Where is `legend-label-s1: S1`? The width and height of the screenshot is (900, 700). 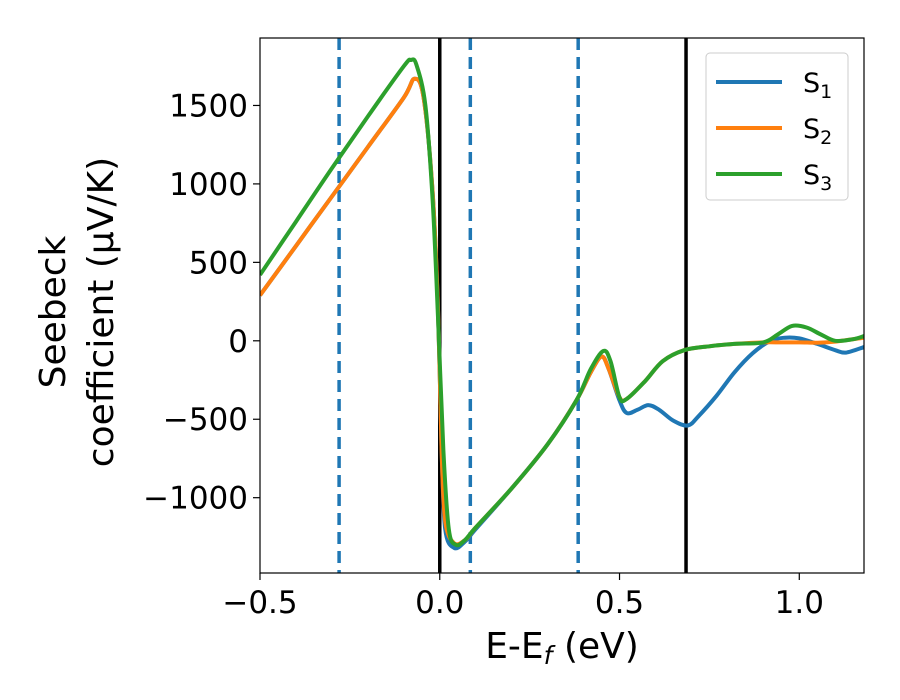
legend-label-s1: S1 is located at coordinates (817, 85).